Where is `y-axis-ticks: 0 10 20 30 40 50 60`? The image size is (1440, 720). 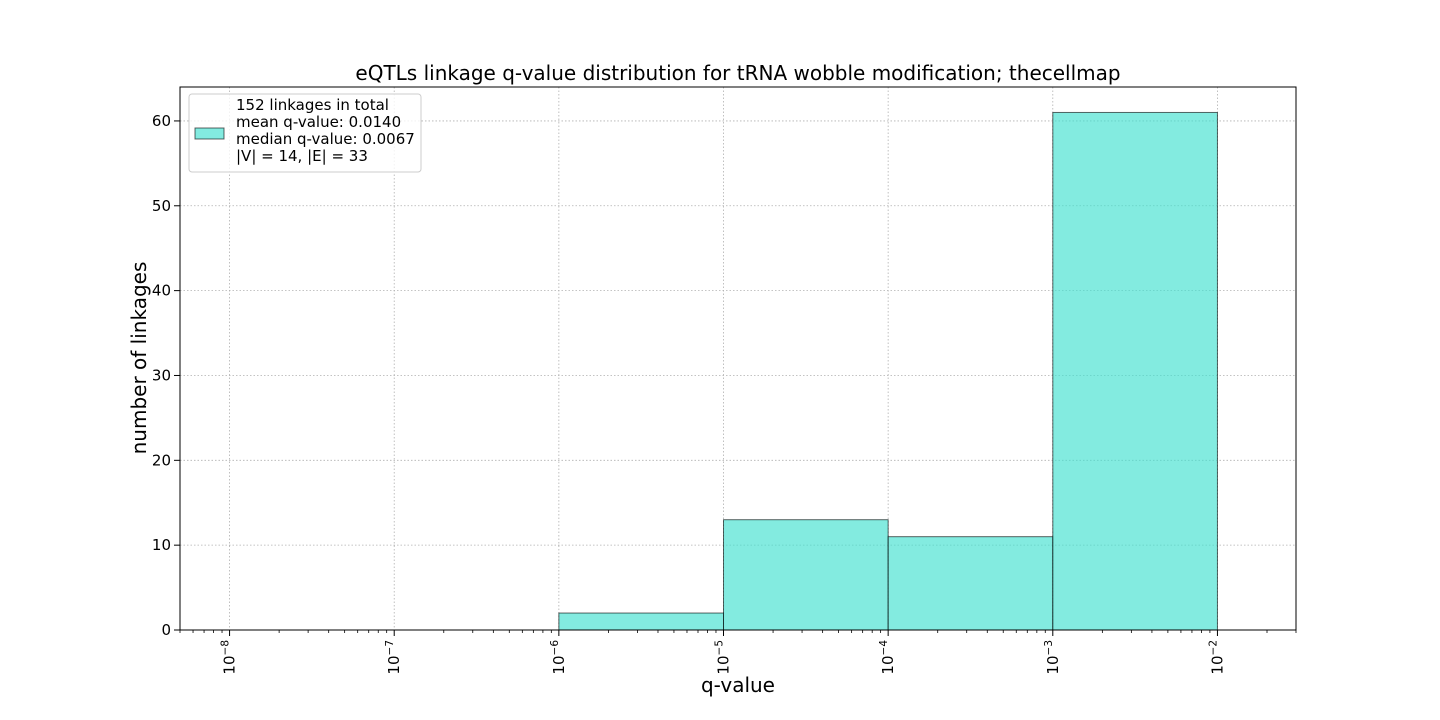 y-axis-ticks: 0 10 20 30 40 50 60 is located at coordinates (166, 375).